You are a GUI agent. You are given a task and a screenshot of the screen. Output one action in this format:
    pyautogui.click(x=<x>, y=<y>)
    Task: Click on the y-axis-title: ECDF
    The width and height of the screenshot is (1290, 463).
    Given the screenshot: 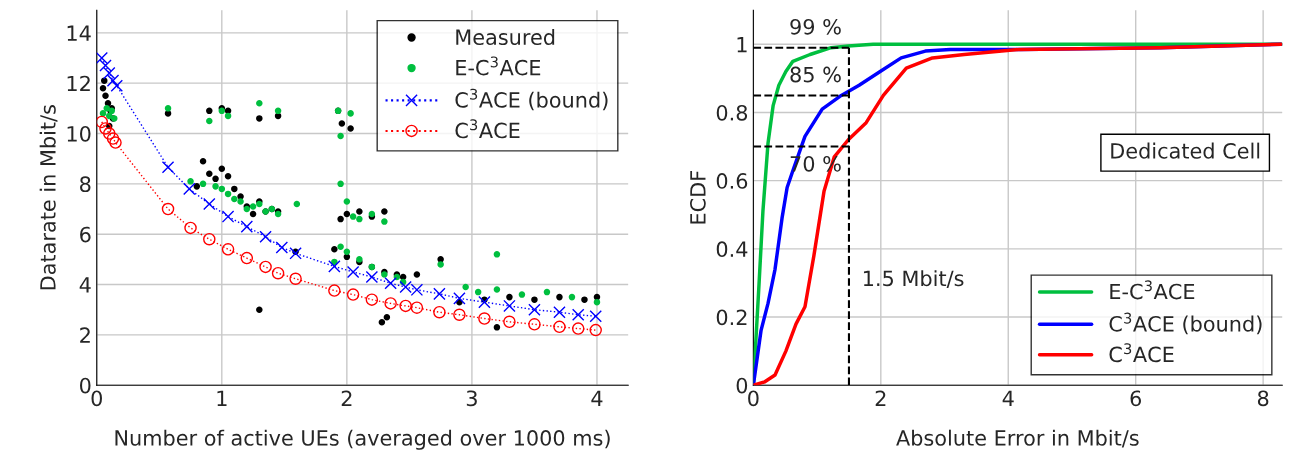 What is the action you would take?
    pyautogui.click(x=698, y=197)
    